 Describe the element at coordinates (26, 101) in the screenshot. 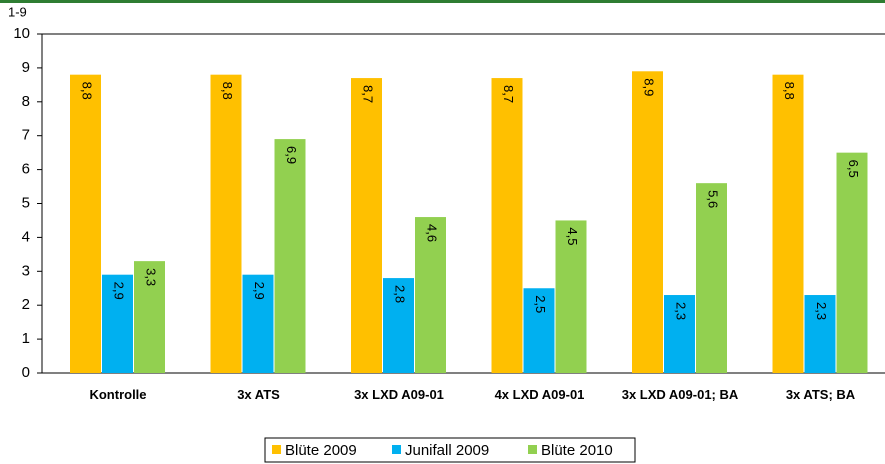

I see `y-tick-label: 8` at that location.